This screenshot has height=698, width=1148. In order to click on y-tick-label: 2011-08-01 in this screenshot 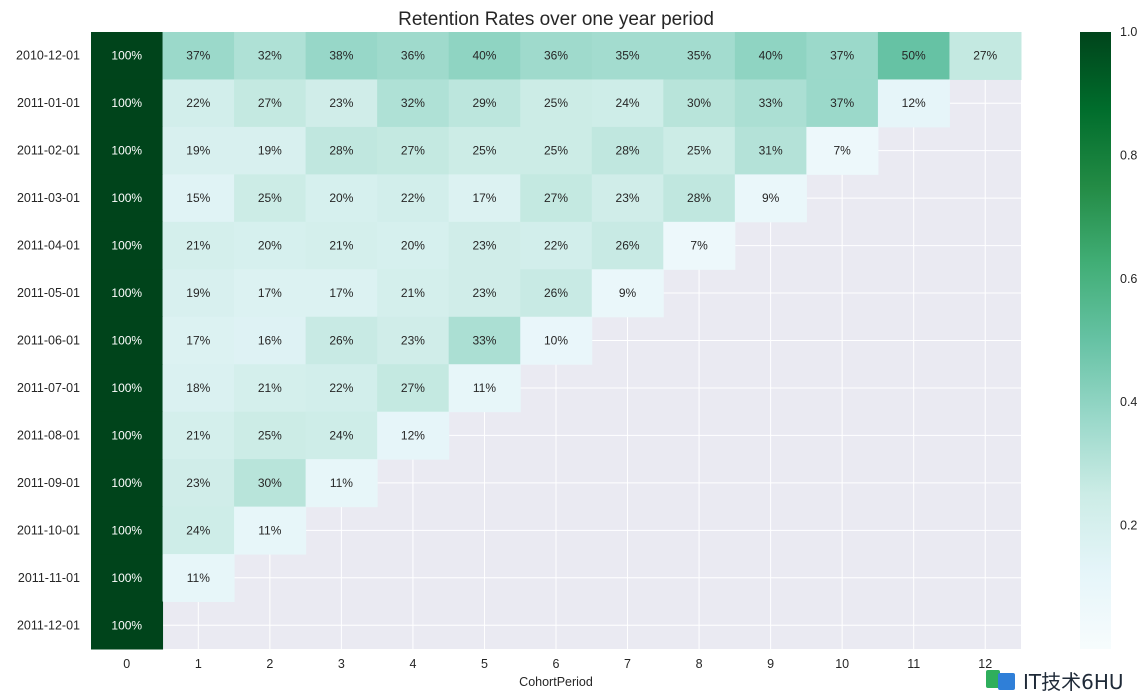, I will do `click(48, 435)`.